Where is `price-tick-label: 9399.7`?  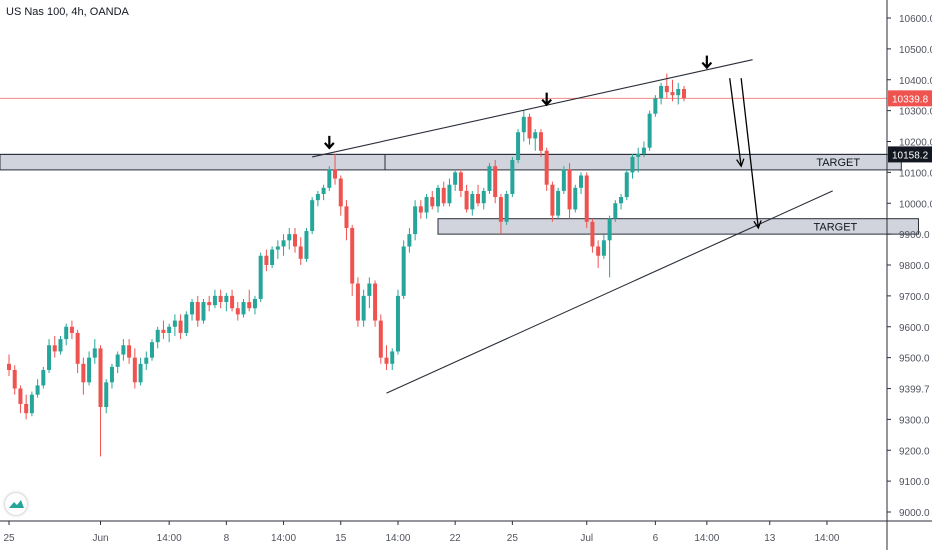 price-tick-label: 9399.7 is located at coordinates (914, 390).